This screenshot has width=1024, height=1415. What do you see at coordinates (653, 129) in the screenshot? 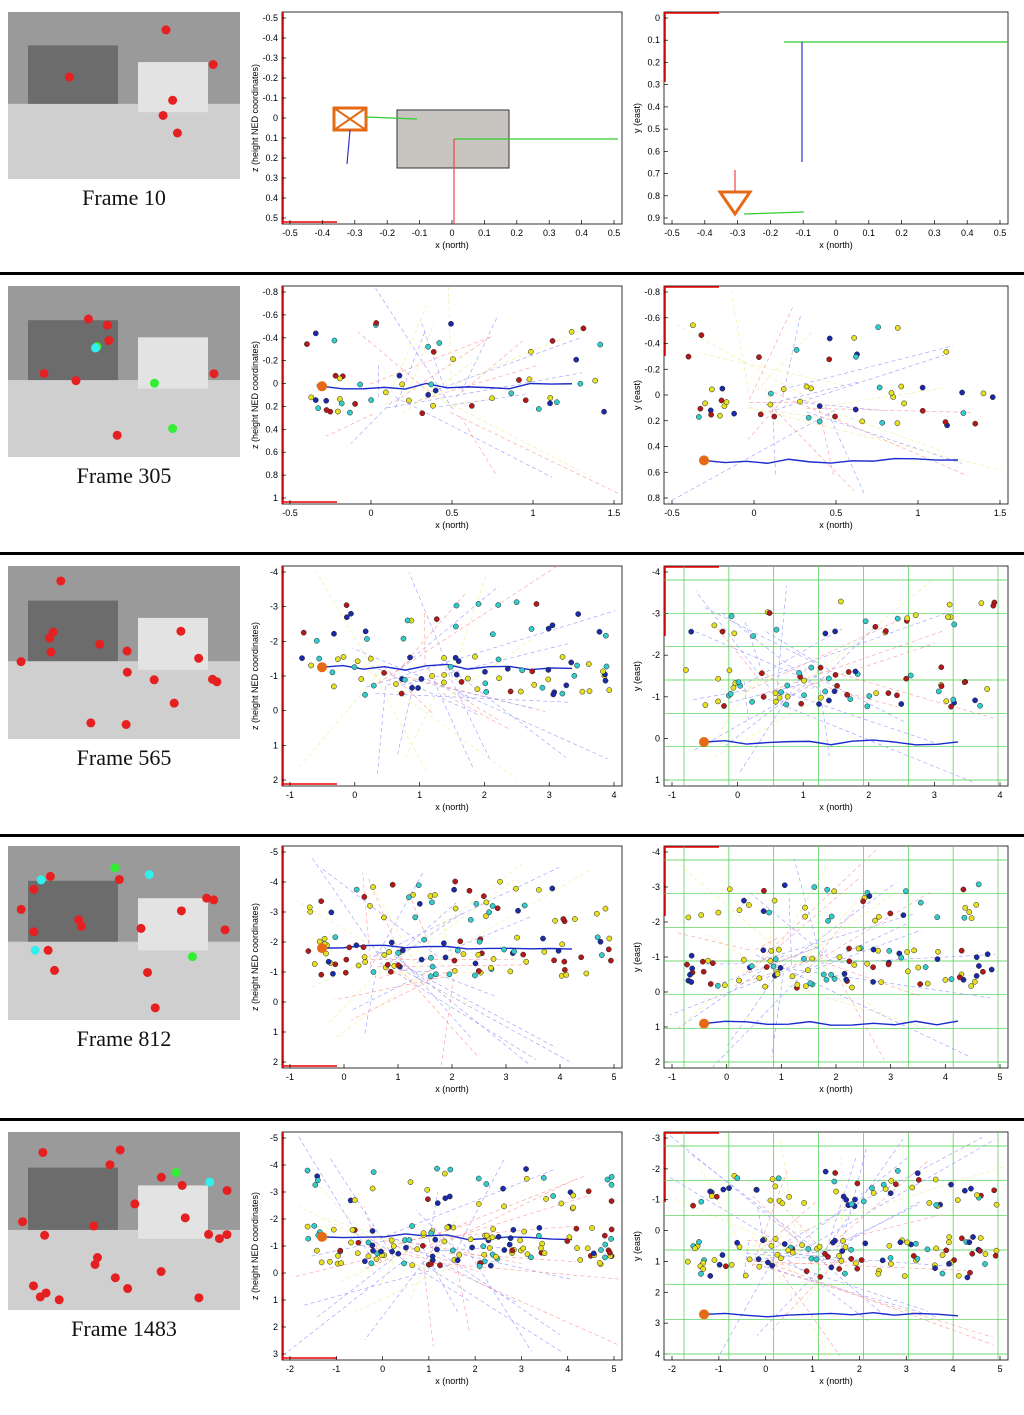
I see `y-tick-label: 0.5` at bounding box center [653, 129].